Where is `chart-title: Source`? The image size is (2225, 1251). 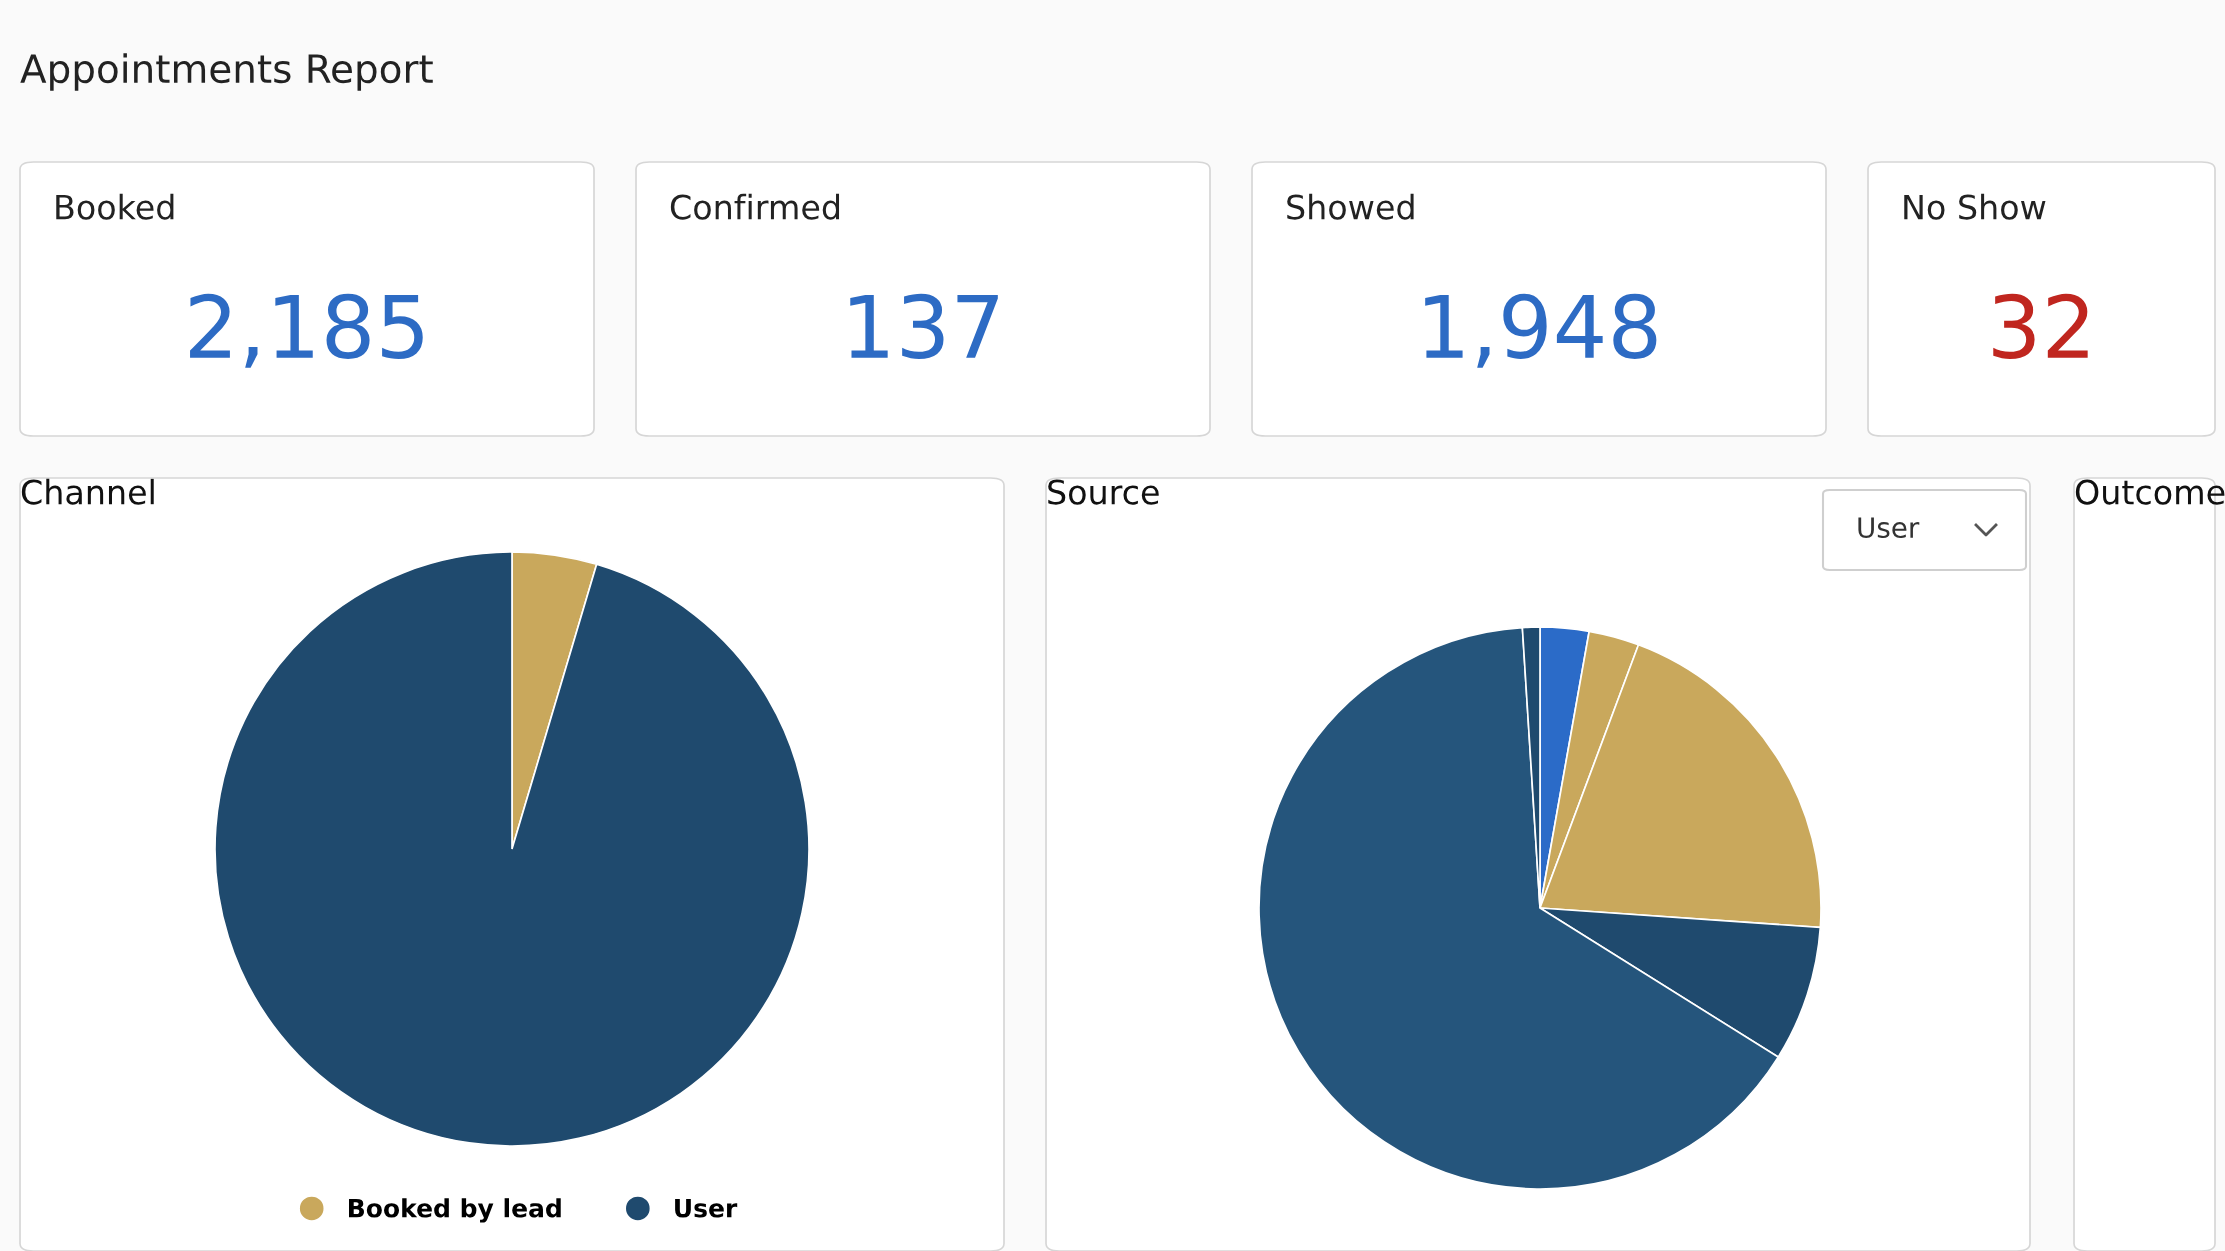 chart-title: Source is located at coordinates (1103, 492).